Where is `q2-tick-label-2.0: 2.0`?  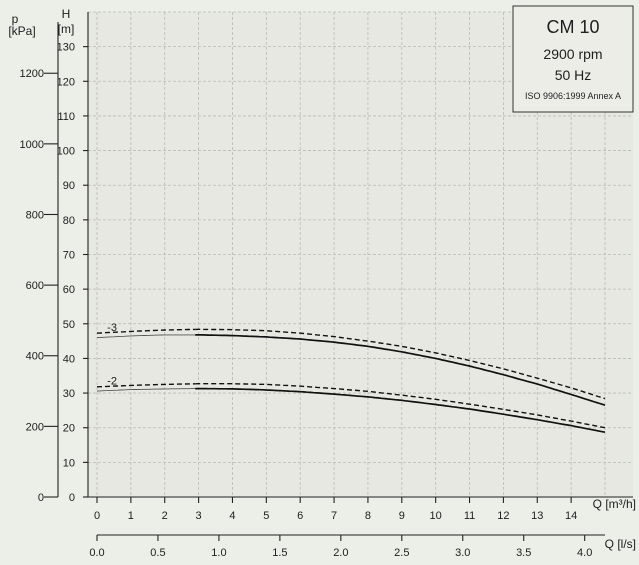
q2-tick-label-2.0: 2.0 is located at coordinates (340, 553).